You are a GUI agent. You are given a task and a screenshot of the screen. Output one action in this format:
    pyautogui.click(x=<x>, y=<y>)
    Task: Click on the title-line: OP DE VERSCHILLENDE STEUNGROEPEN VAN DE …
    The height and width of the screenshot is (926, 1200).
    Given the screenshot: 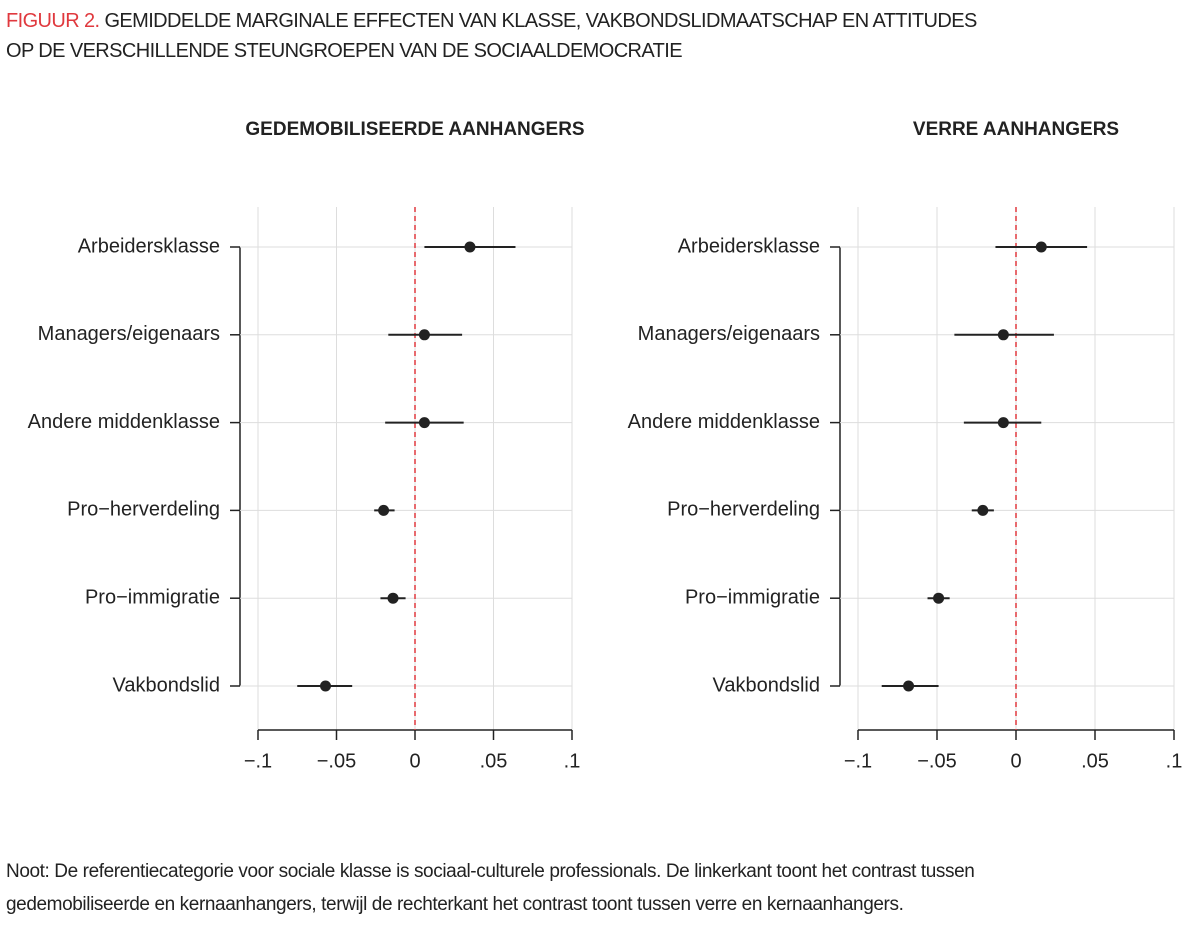 What is the action you would take?
    pyautogui.click(x=344, y=51)
    